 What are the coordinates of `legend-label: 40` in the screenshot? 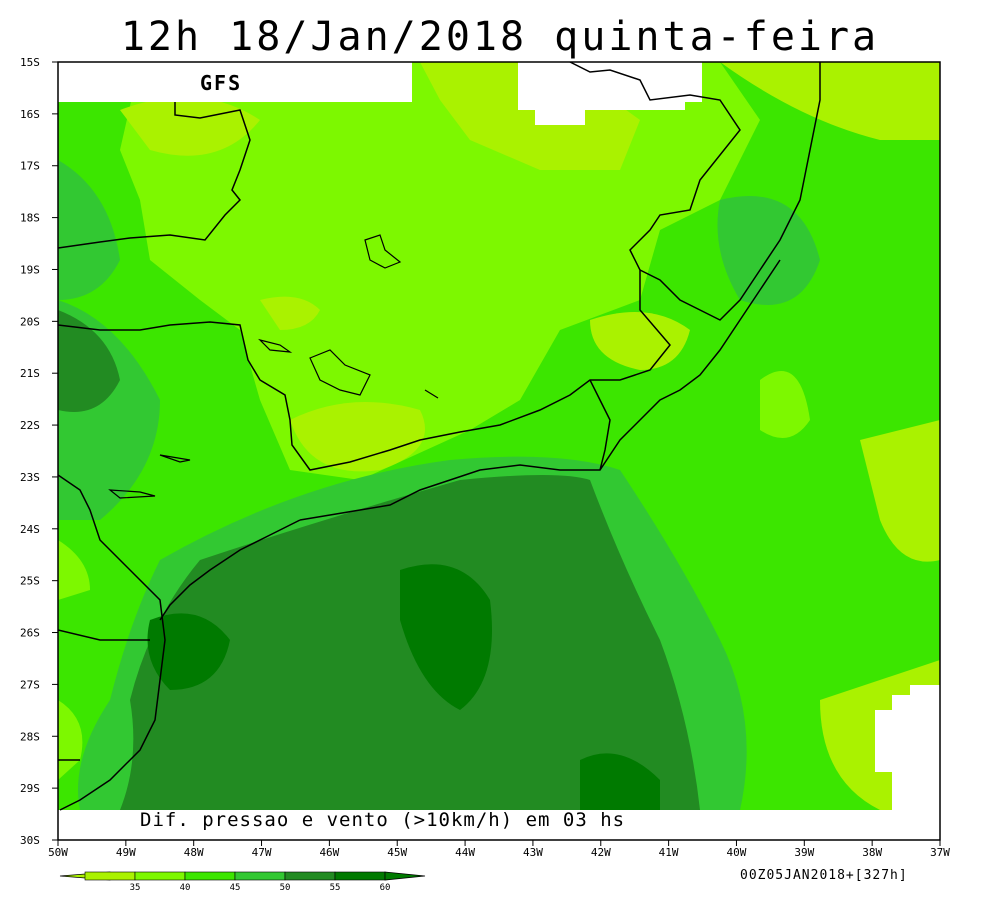 It's located at (185, 888).